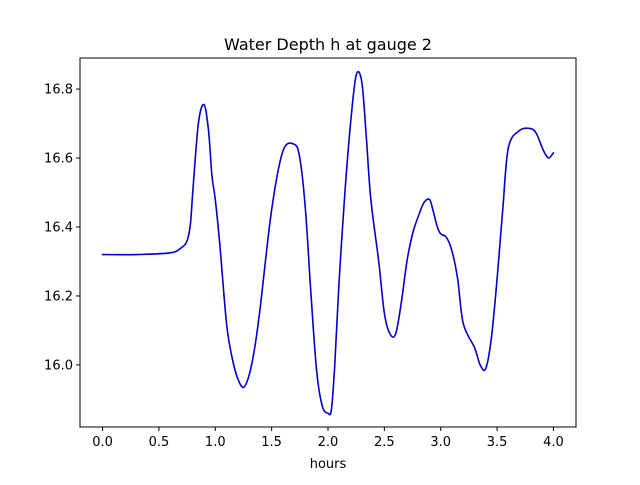 Image resolution: width=640 pixels, height=485 pixels. Describe the element at coordinates (215, 442) in the screenshot. I see `x-tick-label: 1.0` at that location.